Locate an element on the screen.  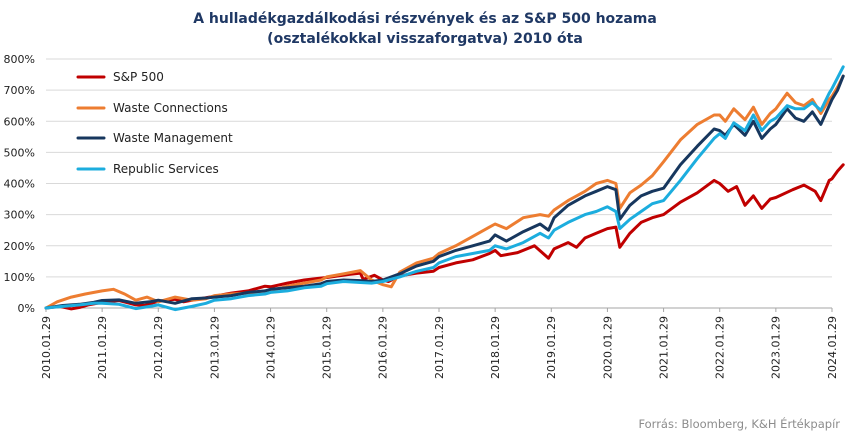
x-tick-label: 2011.01.29 is located at coordinates (102, 347).